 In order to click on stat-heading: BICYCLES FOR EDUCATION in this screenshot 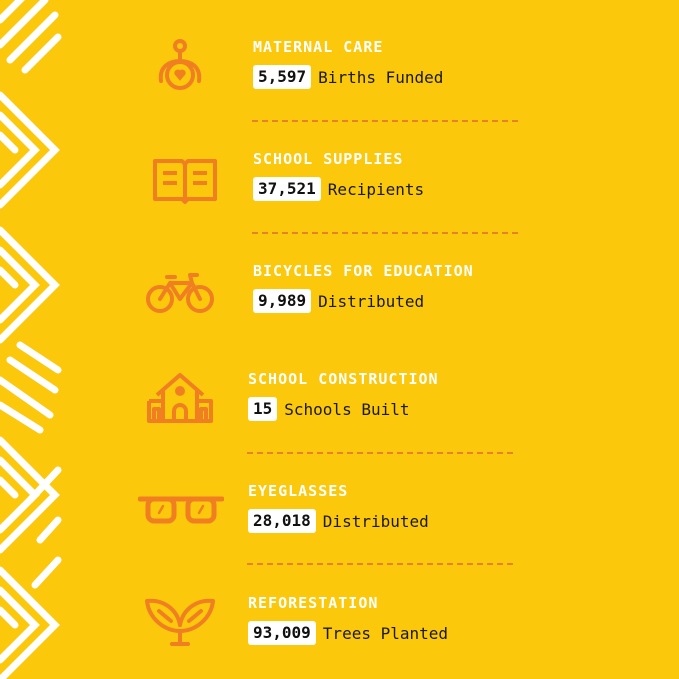, I will do `click(363, 271)`.